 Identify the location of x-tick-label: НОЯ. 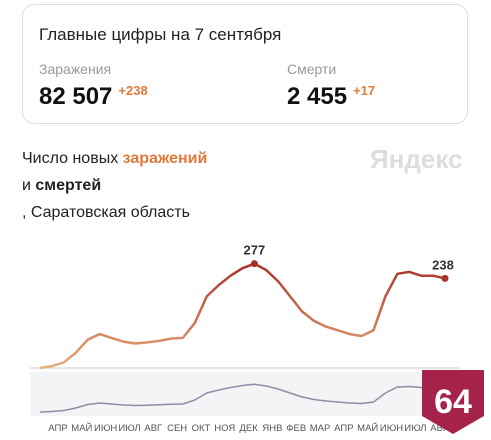
(224, 428).